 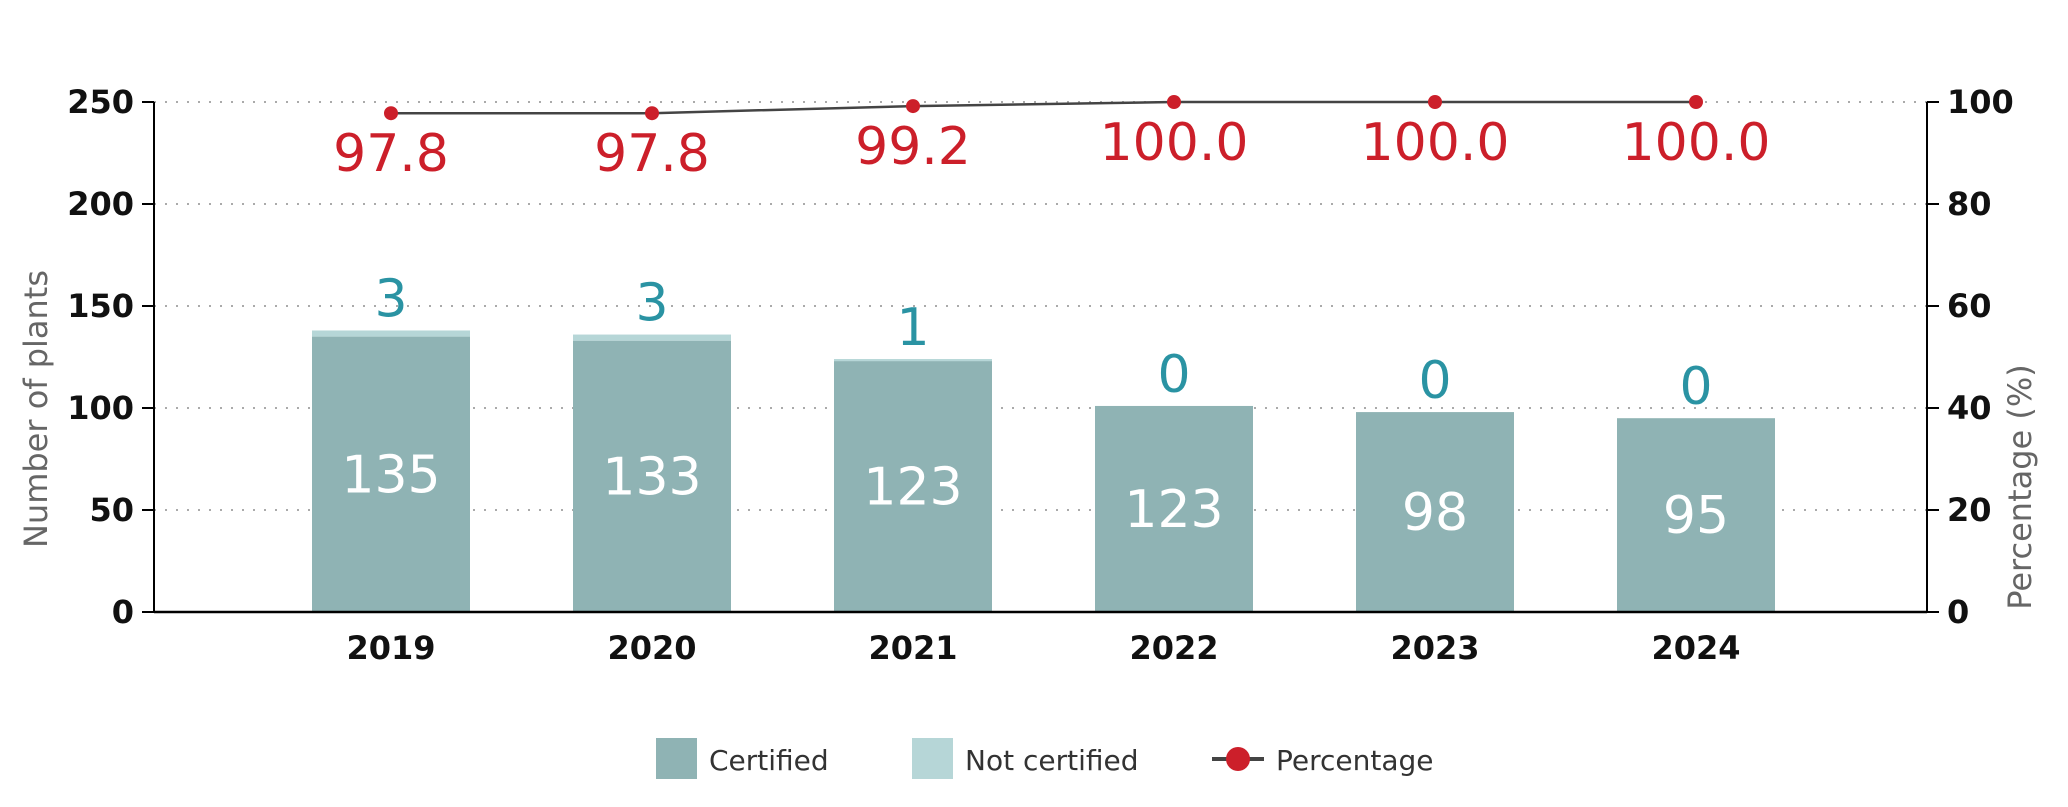 What do you see at coordinates (651, 648) in the screenshot?
I see `x-tick-label: 2020` at bounding box center [651, 648].